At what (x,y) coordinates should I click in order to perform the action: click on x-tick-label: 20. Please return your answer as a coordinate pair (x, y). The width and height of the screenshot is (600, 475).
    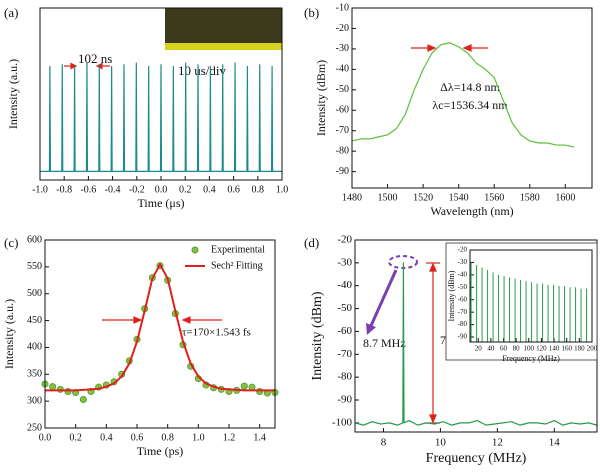
    Looking at the image, I should click on (479, 349).